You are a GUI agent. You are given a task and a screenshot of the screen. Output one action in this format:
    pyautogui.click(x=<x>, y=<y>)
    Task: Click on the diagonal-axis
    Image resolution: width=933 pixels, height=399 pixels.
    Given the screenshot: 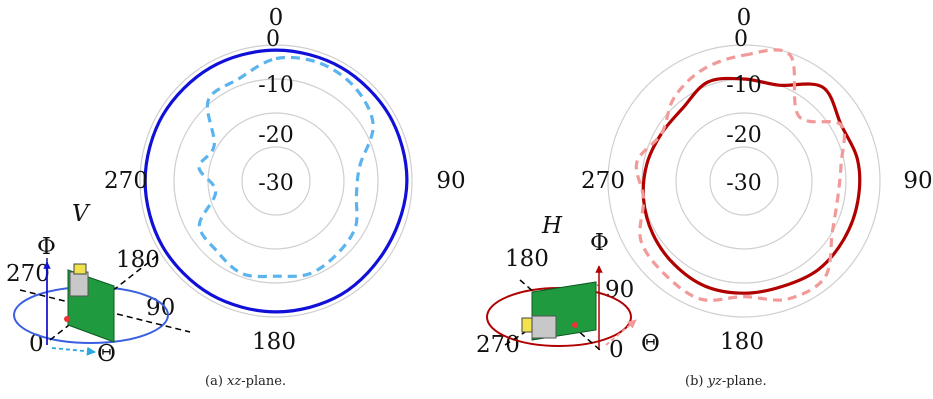 What is the action you would take?
    pyautogui.click(x=104, y=297)
    